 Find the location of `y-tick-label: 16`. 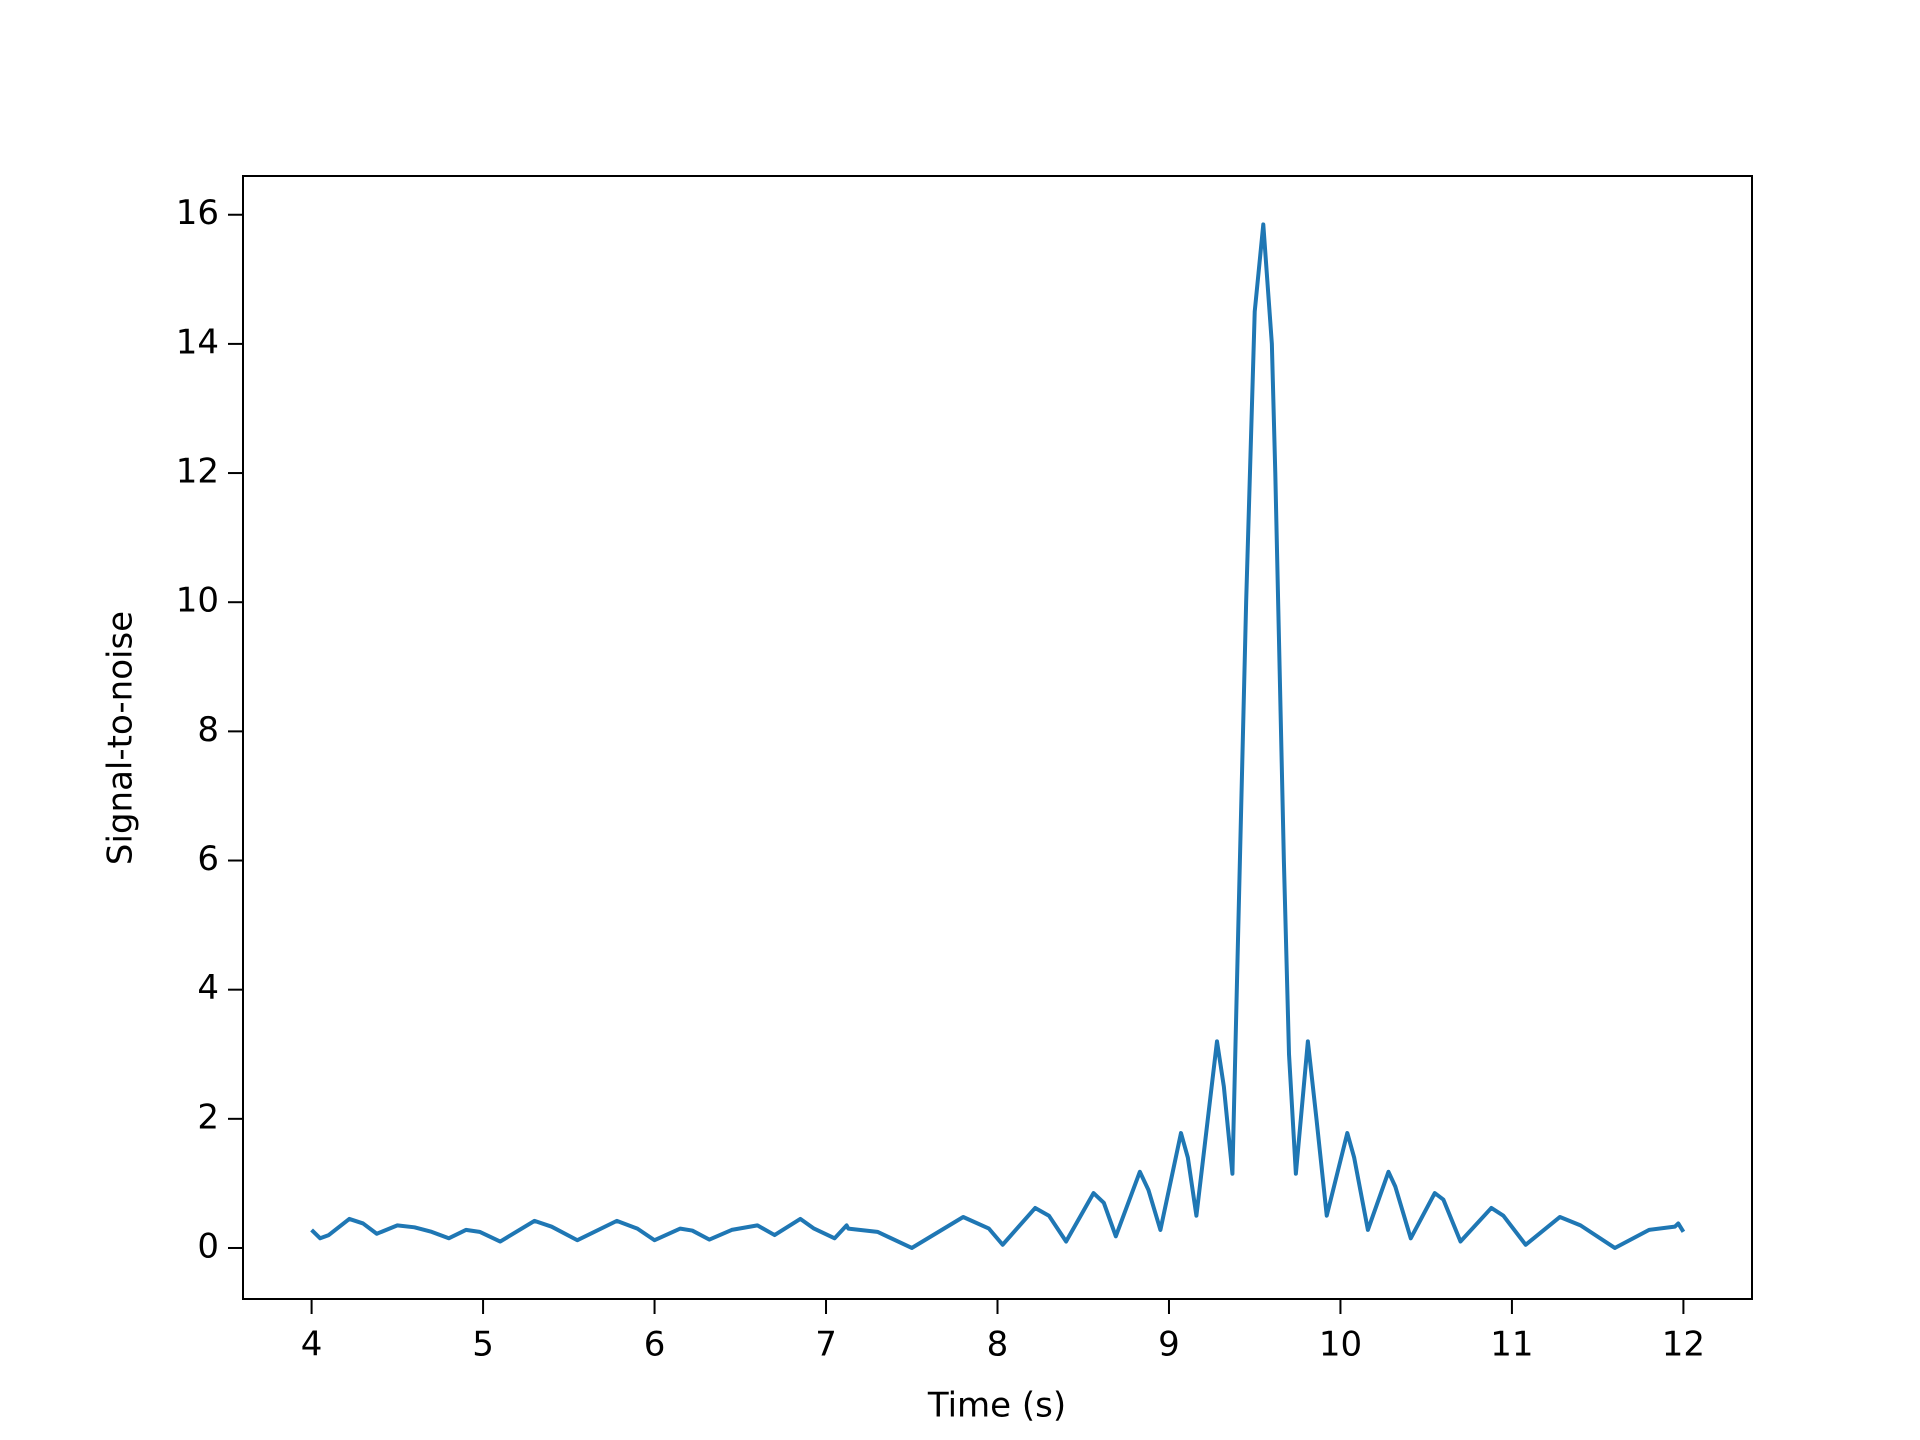

y-tick-label: 16 is located at coordinates (197, 213).